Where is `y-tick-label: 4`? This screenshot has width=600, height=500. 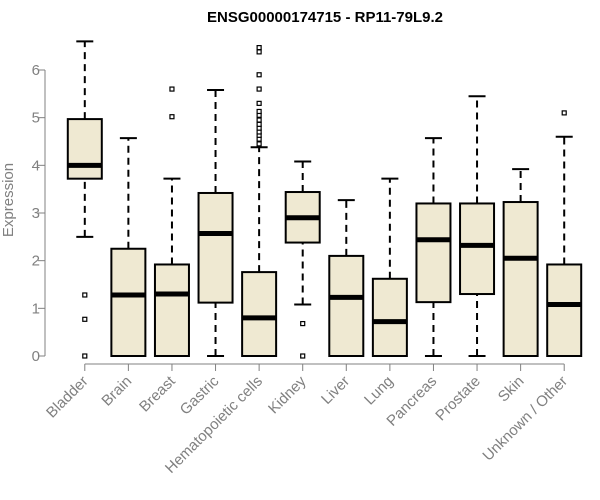 y-tick-label: 4 is located at coordinates (36, 165).